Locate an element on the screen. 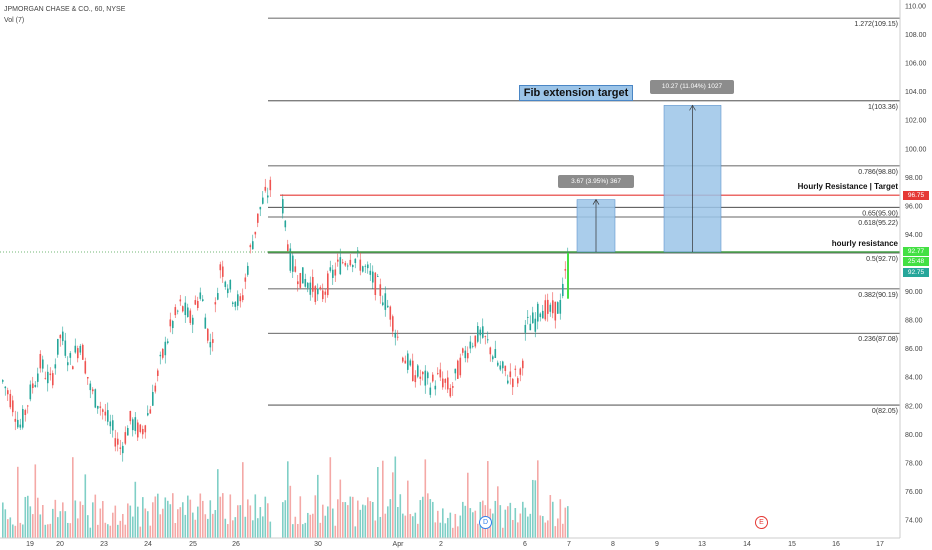  symbol-title: JPMORGAN CHASE & CO., 60, NYSE is located at coordinates (65, 9).